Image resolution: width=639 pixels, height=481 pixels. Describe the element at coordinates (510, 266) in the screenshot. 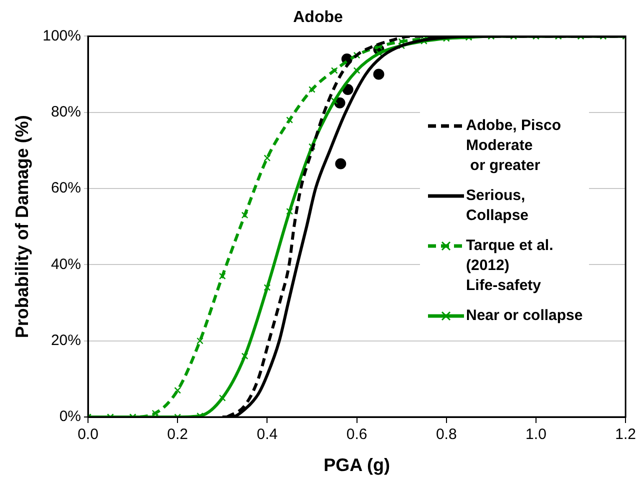

I see `legend-label: Tarque et al. (2012) Life-safety` at that location.